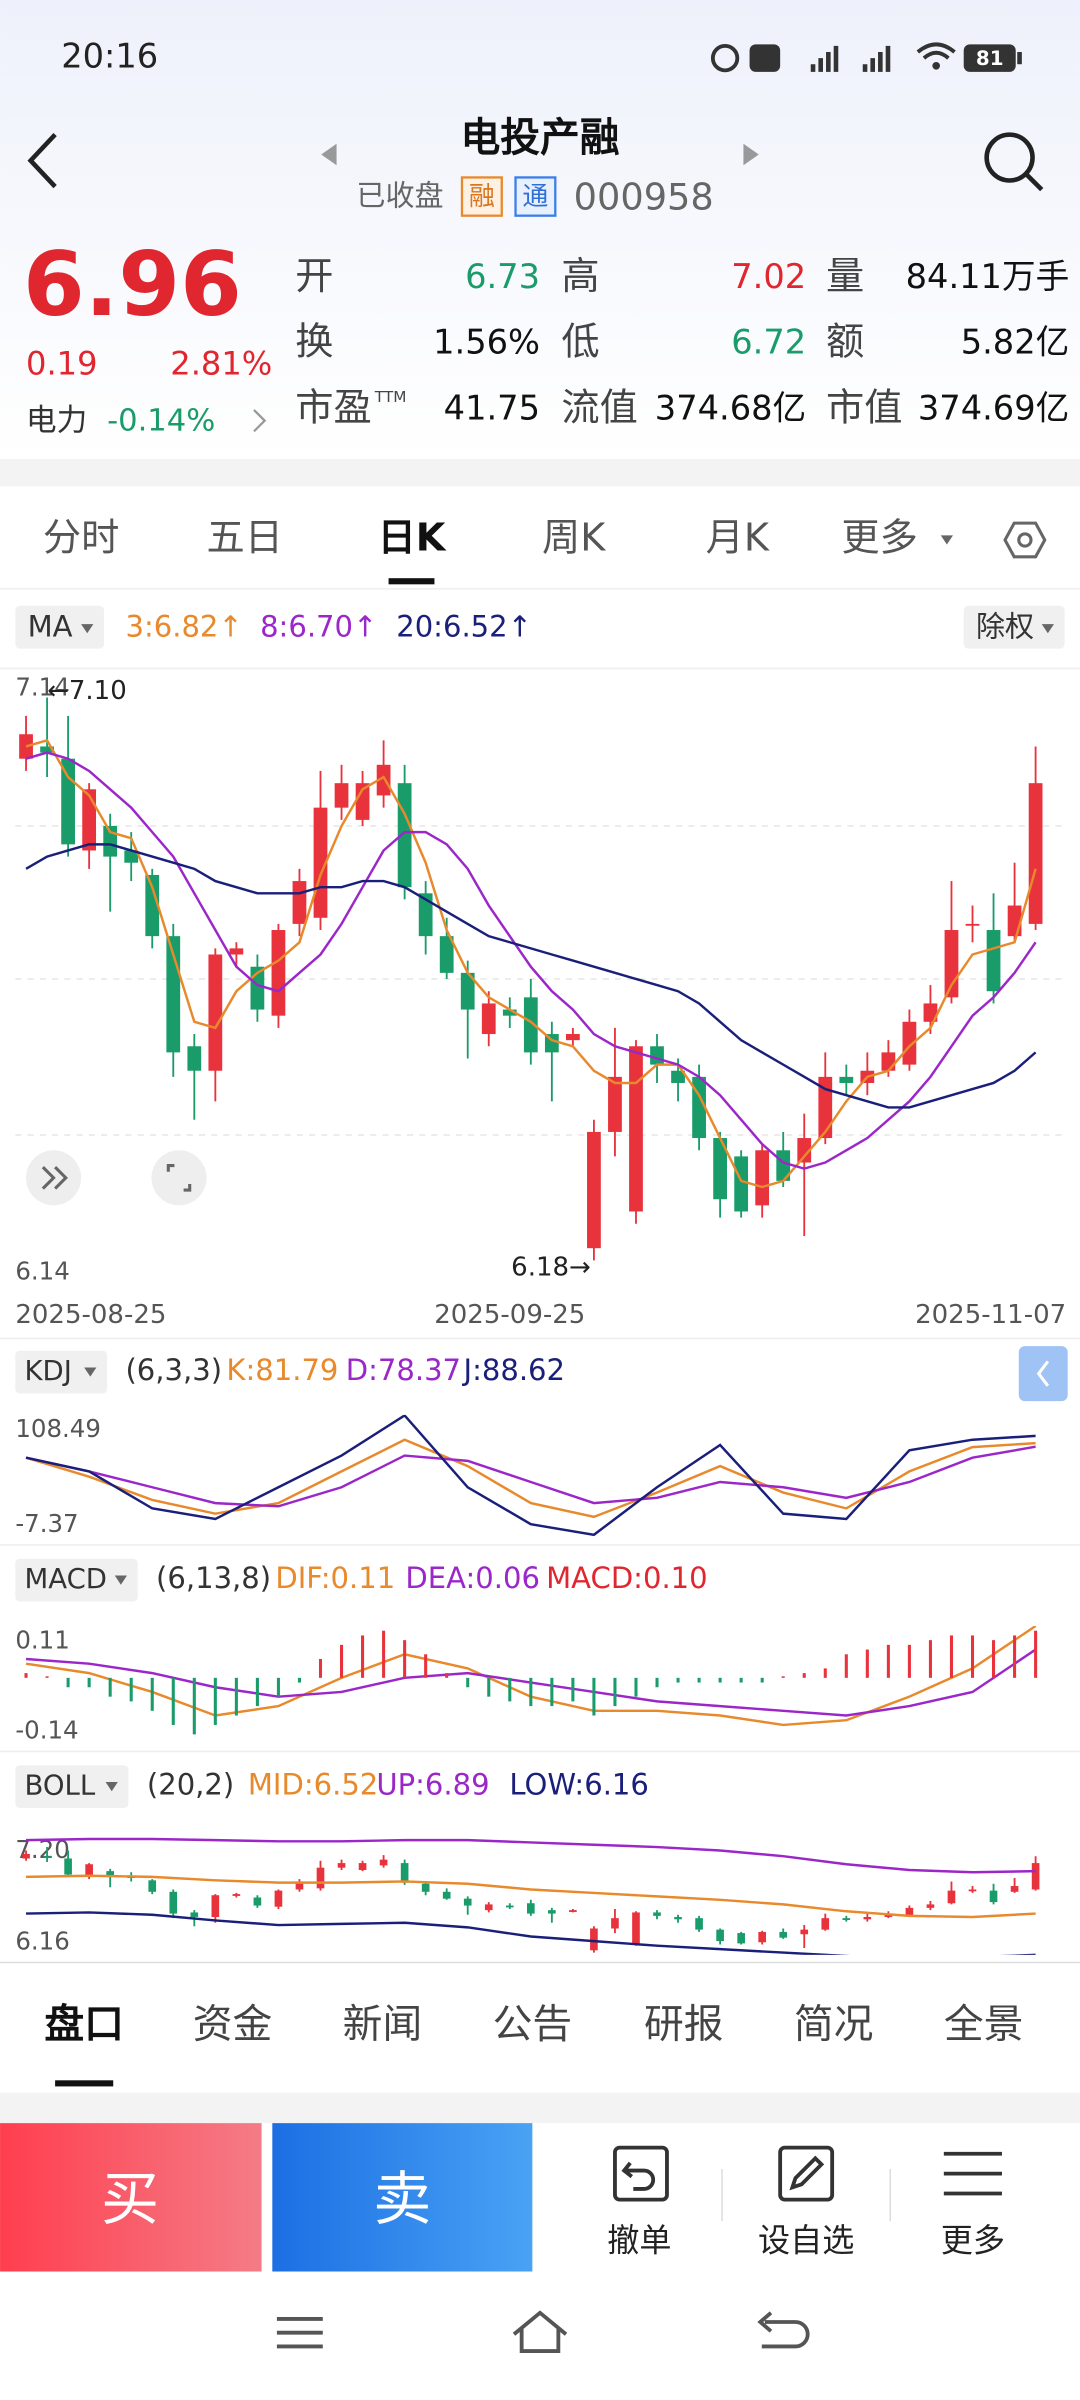 This screenshot has width=1080, height=2400. Describe the element at coordinates (834, 2024) in the screenshot. I see `bottom-tab: 简况` at that location.